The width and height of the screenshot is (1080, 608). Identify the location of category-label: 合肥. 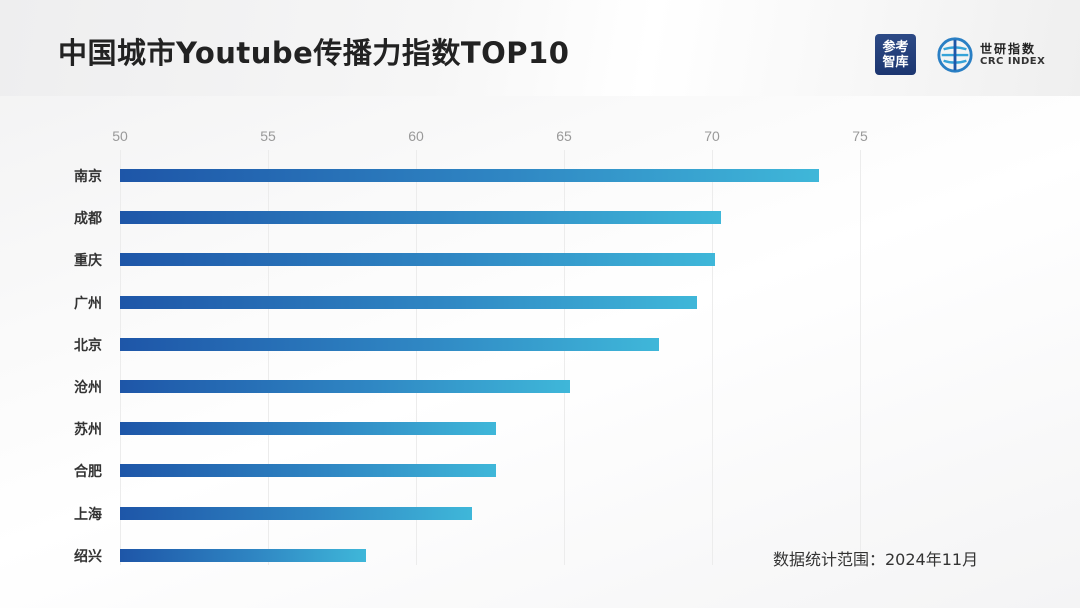
(88, 472).